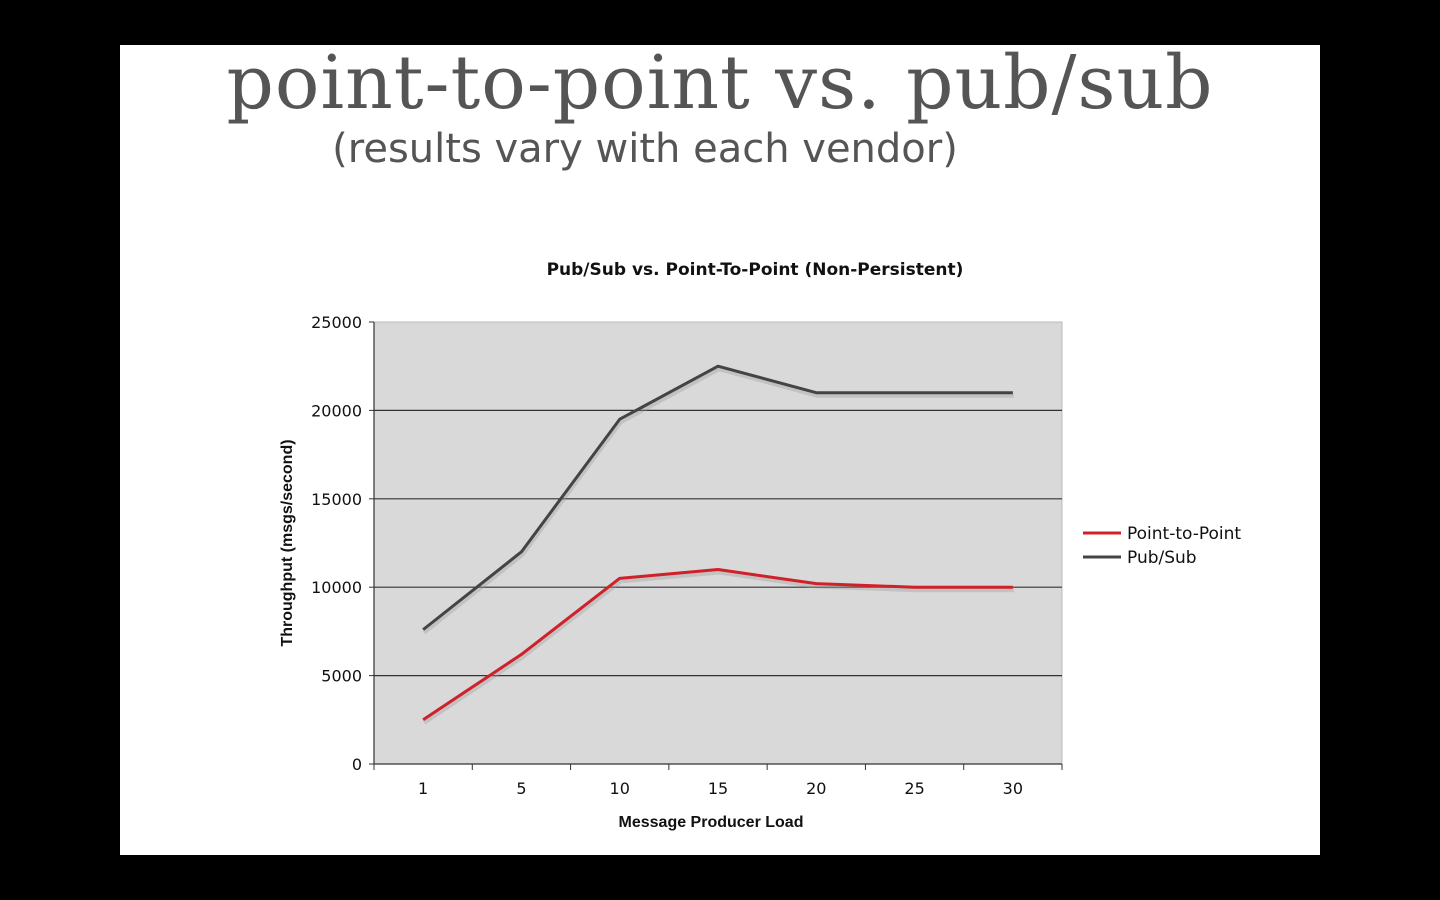 This screenshot has height=900, width=1440. What do you see at coordinates (336, 410) in the screenshot?
I see `y-tick-label: 20000` at bounding box center [336, 410].